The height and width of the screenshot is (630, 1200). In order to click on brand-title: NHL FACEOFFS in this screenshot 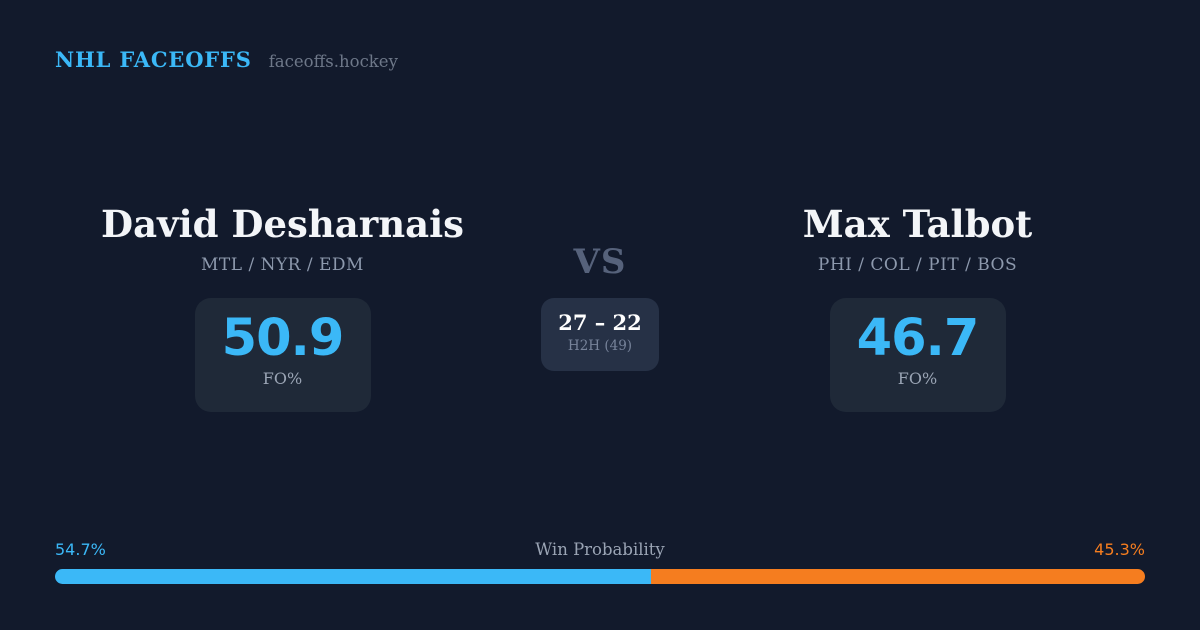, I will do `click(153, 59)`.